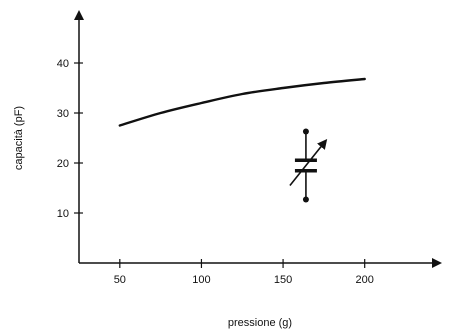 Image resolution: width=450 pixels, height=332 pixels. I want to click on y-axis-ticks: 10 20 30 40, so click(70, 139).